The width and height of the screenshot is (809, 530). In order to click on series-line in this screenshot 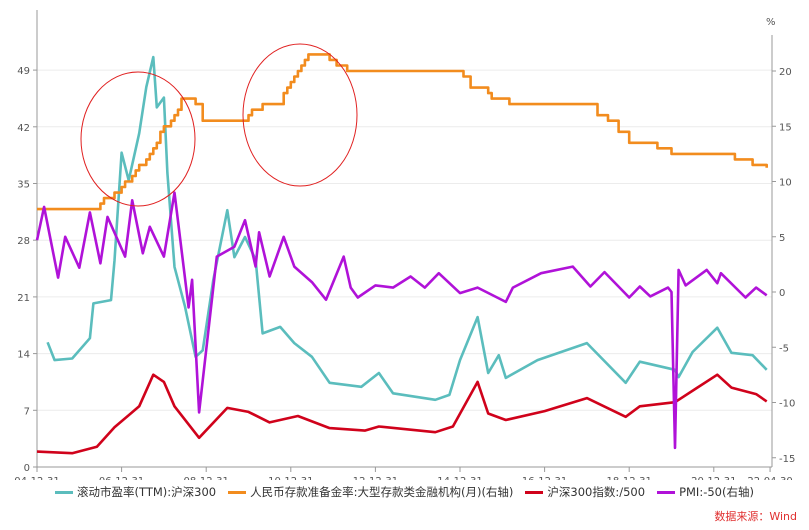, I will do `click(402, 414)`.